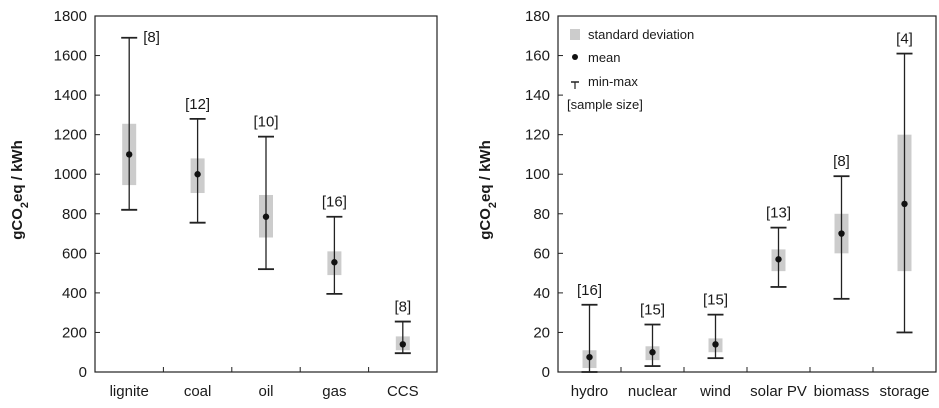  Describe the element at coordinates (70, 95) in the screenshot. I see `left-y-tick-label: 1400` at that location.